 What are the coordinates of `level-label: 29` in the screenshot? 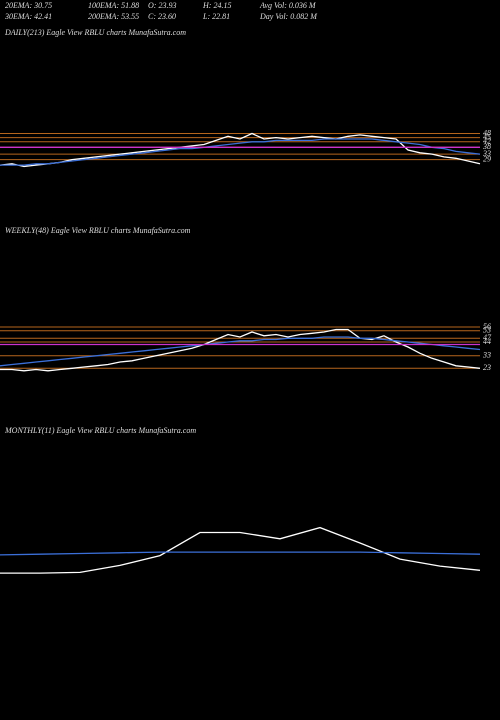 It's located at (487, 158).